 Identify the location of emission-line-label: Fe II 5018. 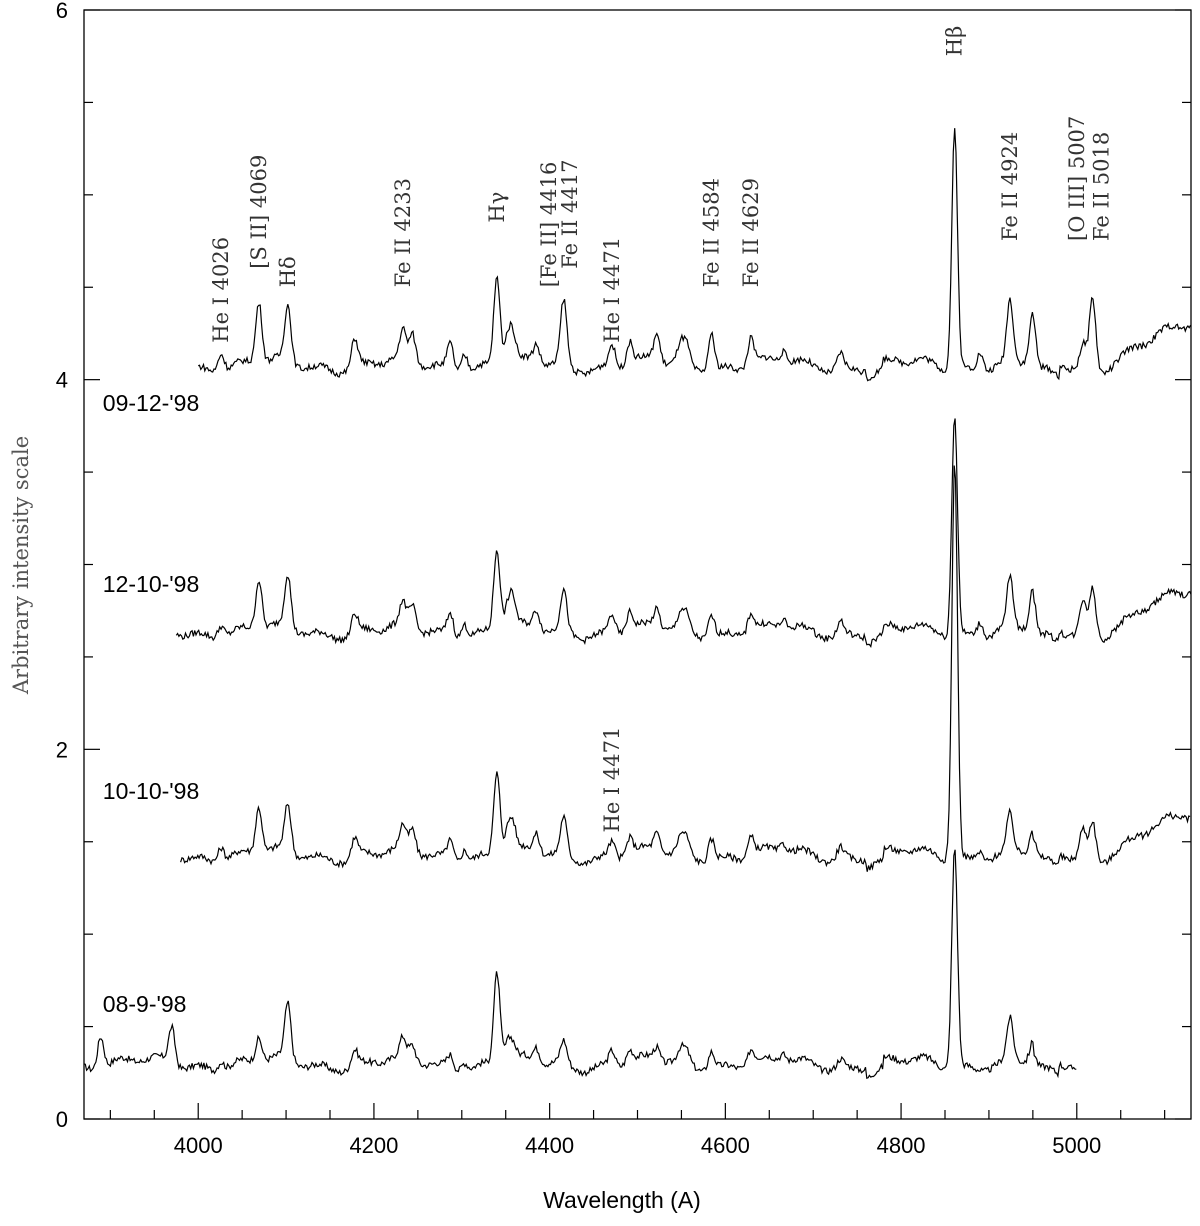
(1101, 186).